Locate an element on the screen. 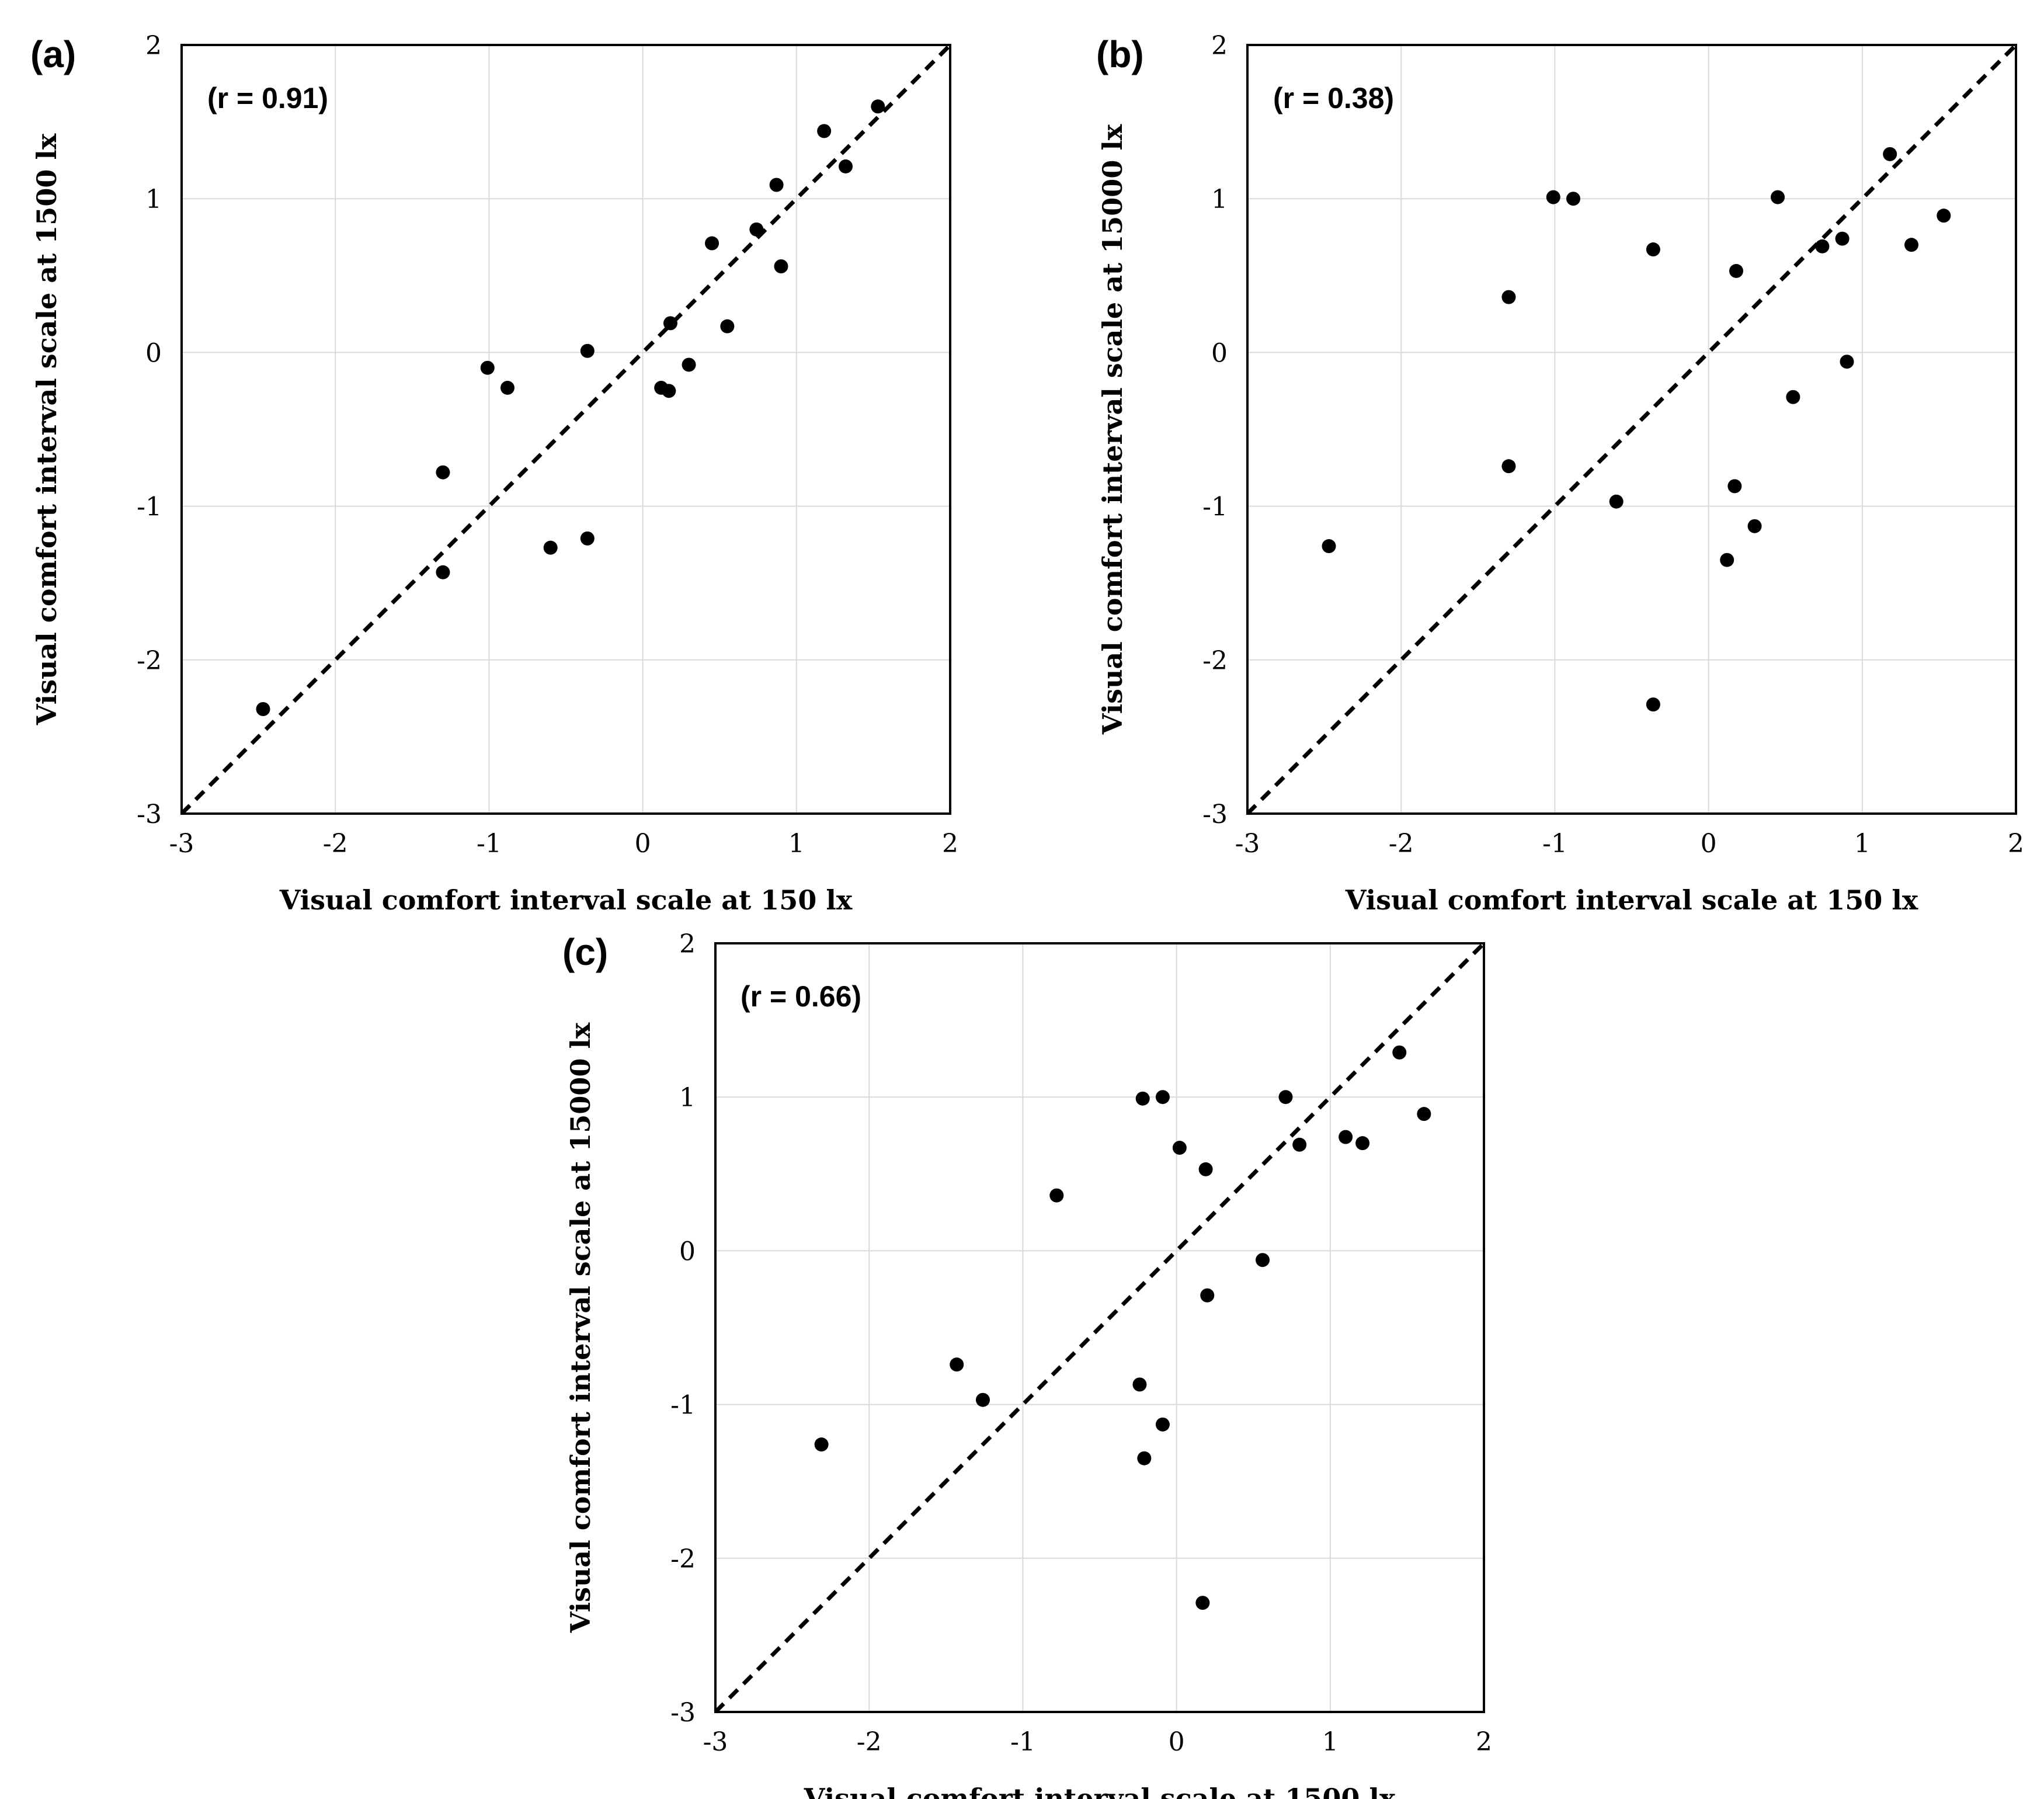 This screenshot has height=1799, width=2044. panel-label: (b) is located at coordinates (1120, 54).